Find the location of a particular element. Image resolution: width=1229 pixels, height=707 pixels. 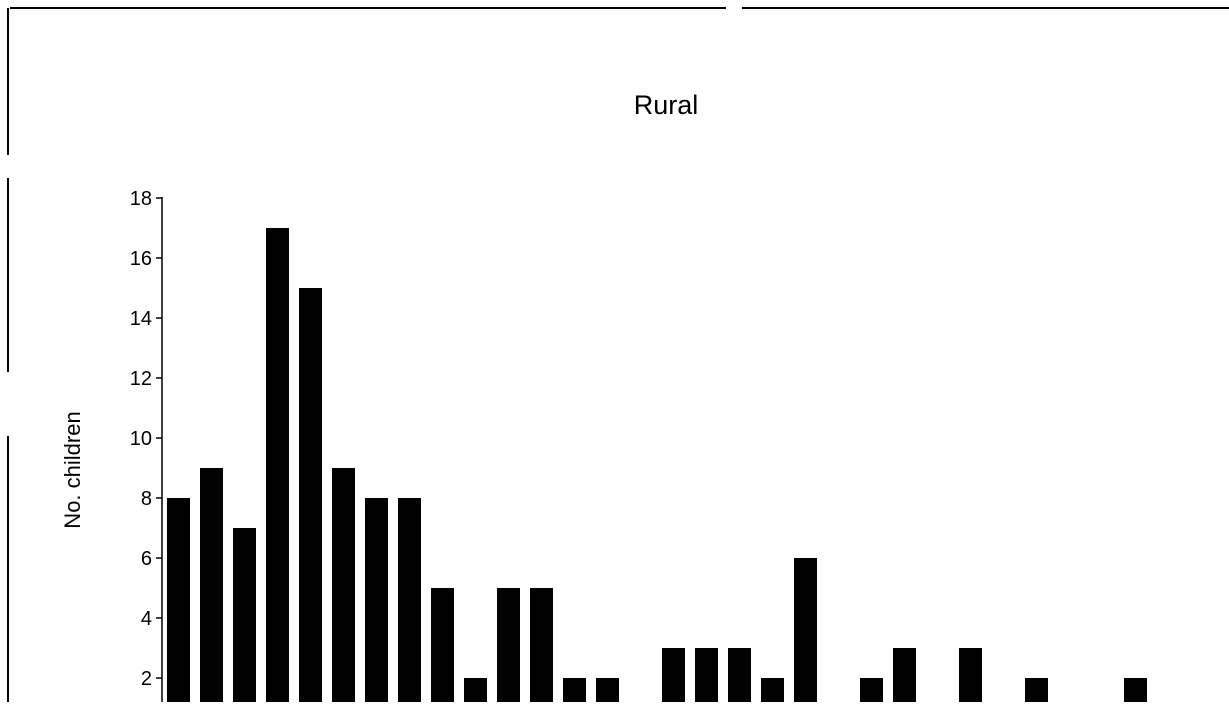

chart-title: Rural is located at coordinates (666, 105).